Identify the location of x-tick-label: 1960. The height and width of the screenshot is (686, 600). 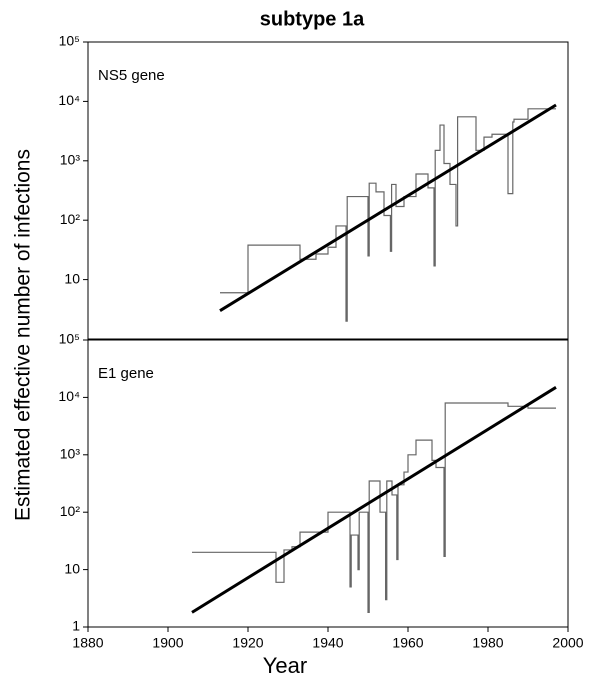
(407, 643).